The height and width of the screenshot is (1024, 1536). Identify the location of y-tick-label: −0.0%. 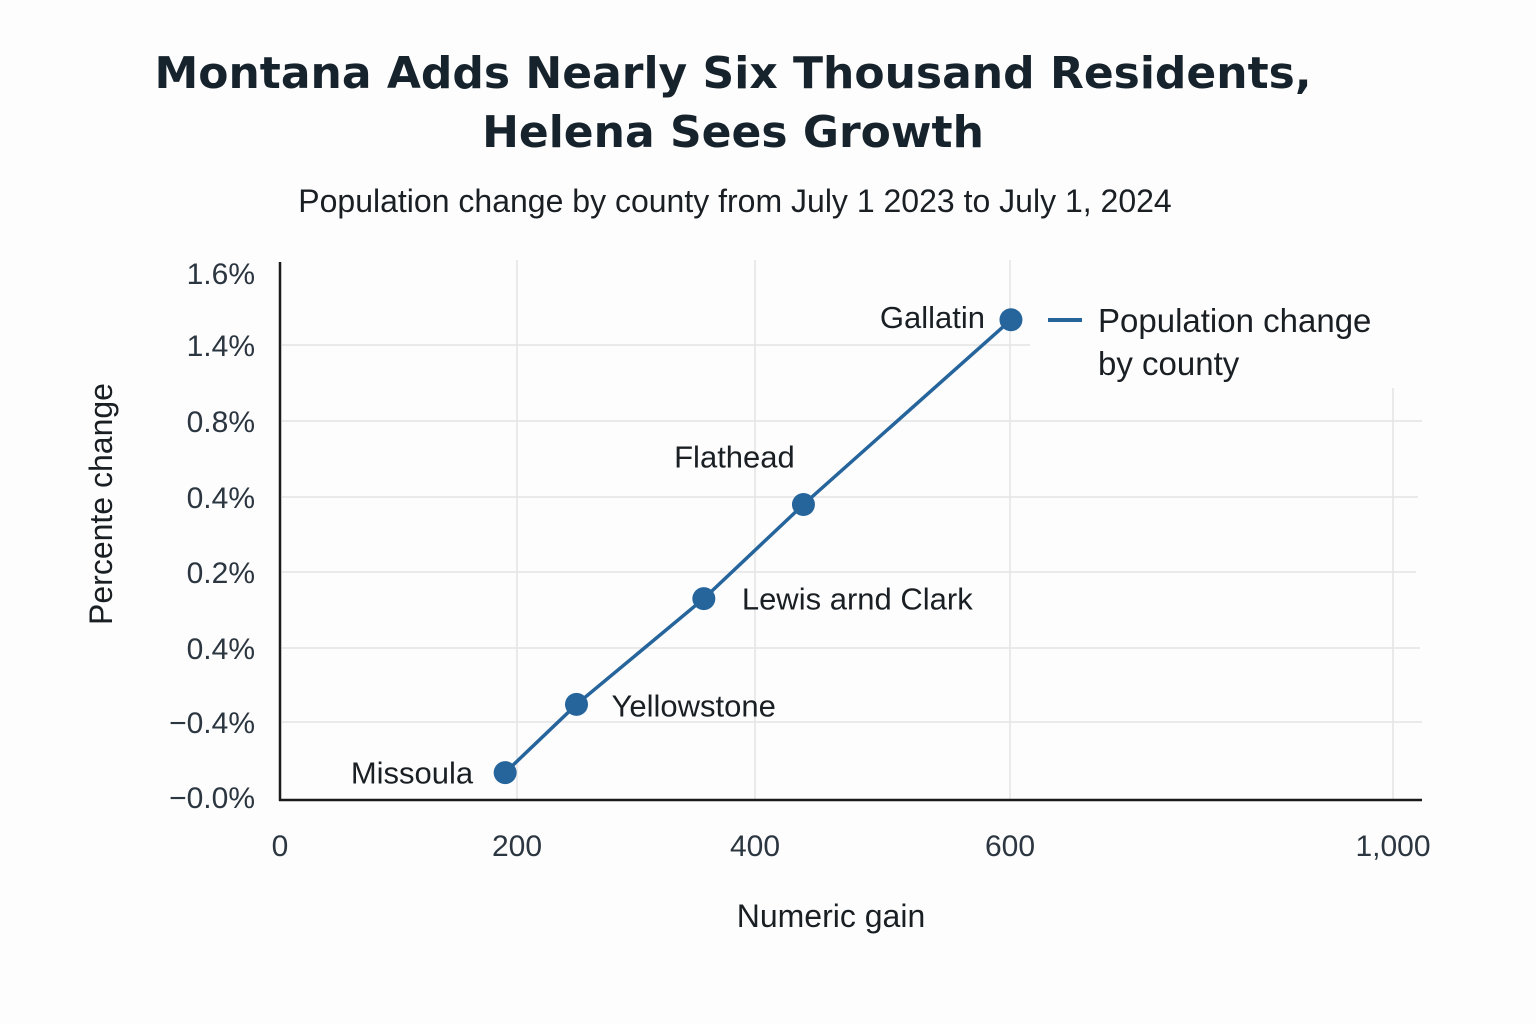
(212, 798).